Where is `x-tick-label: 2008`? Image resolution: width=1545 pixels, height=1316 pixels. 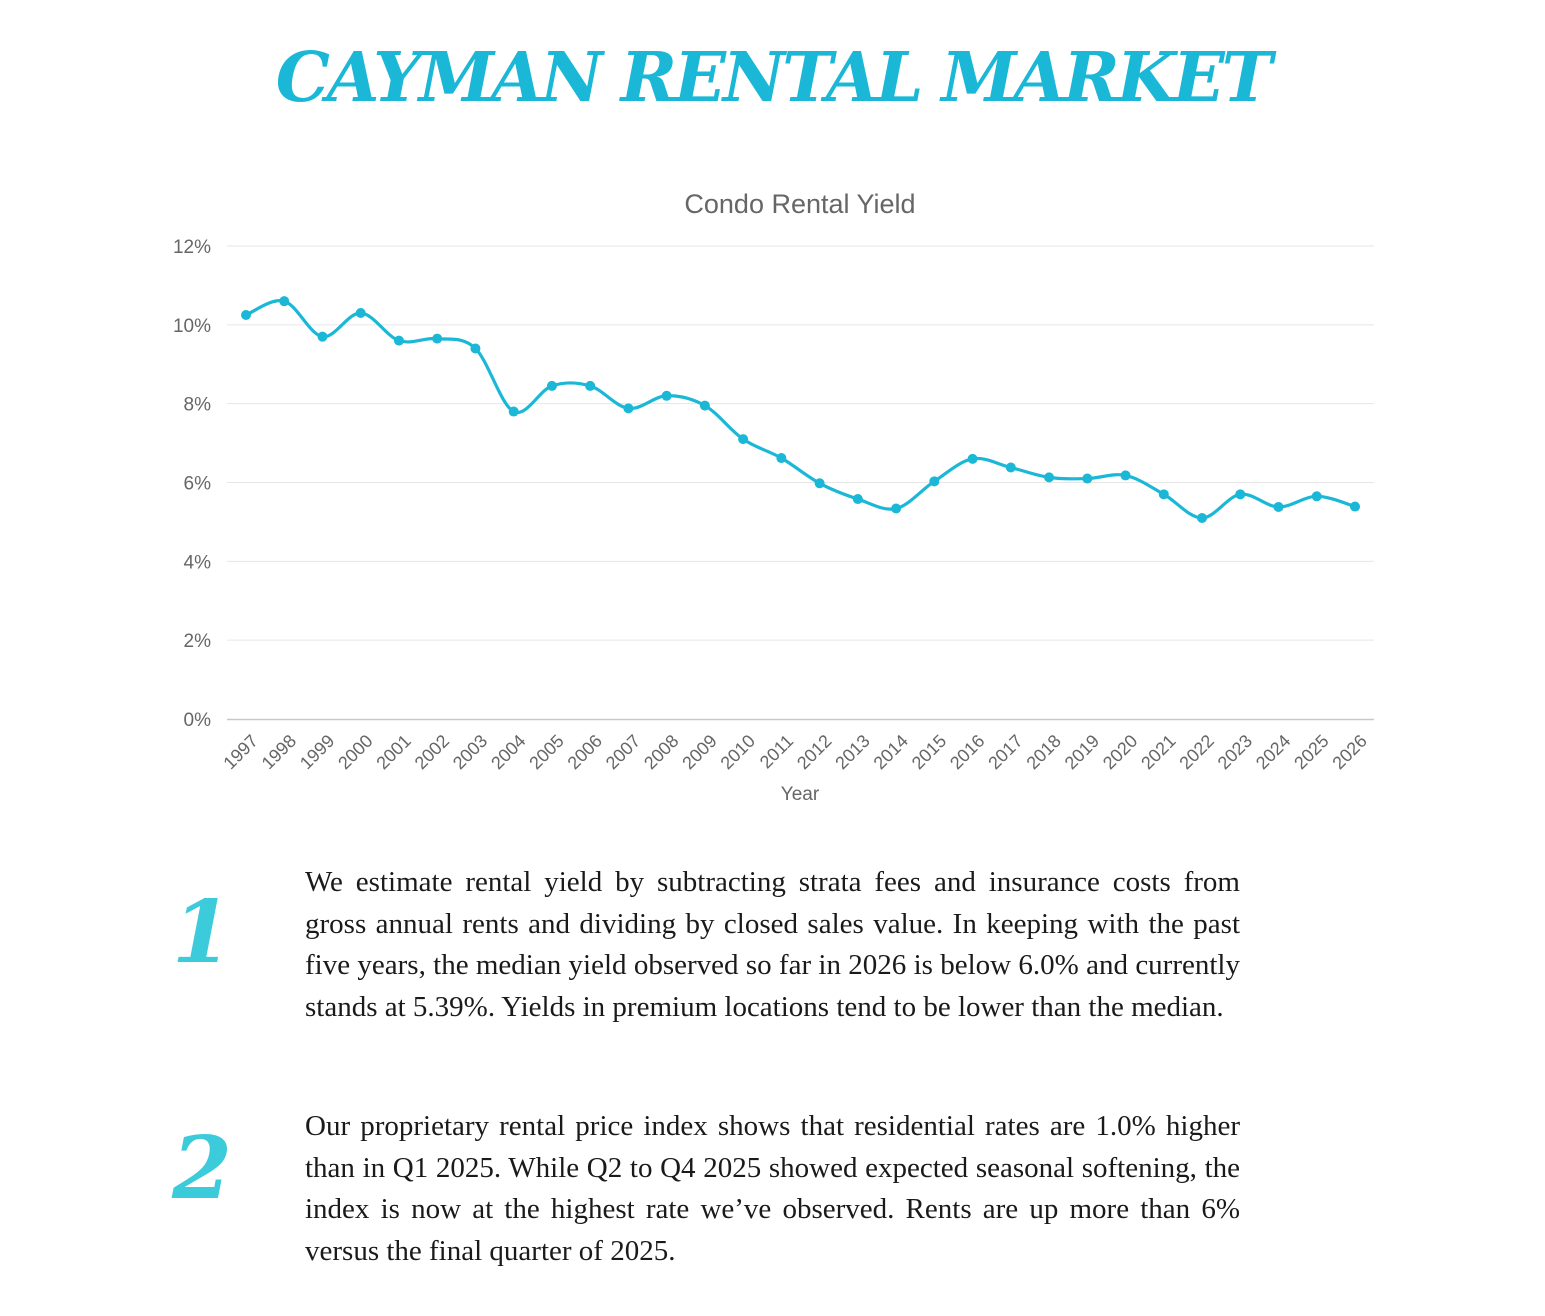
x-tick-label: 2008 is located at coordinates (661, 752).